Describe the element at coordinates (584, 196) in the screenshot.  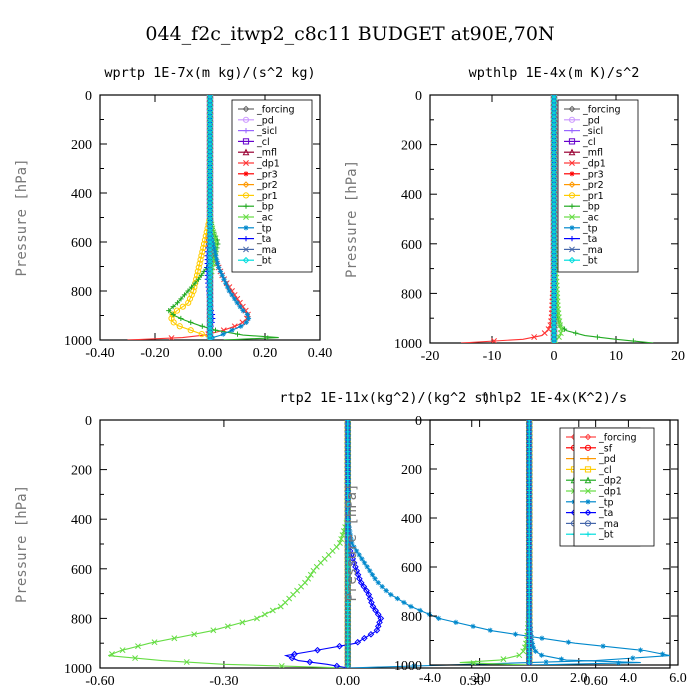
I see `legend-entry: _pr1` at that location.